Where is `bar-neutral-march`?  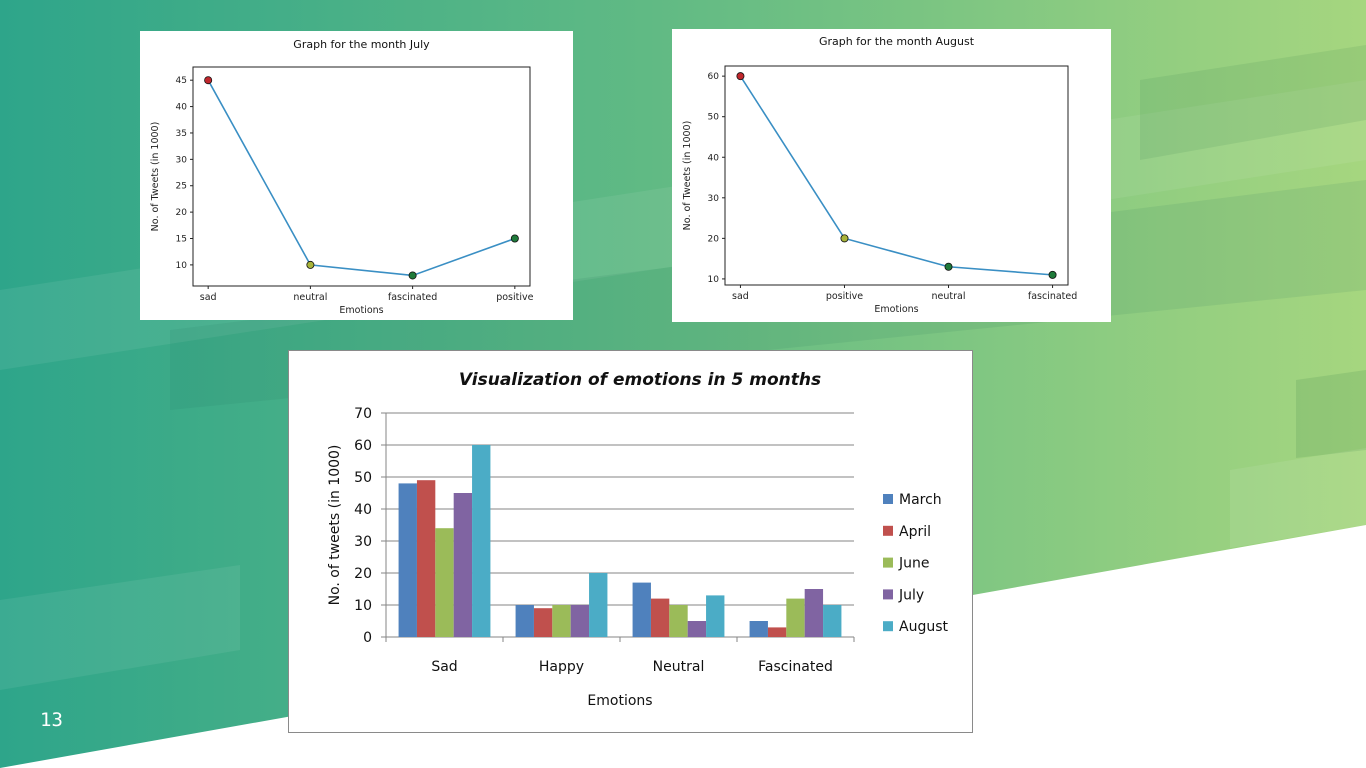
bar-neutral-march is located at coordinates (641, 609).